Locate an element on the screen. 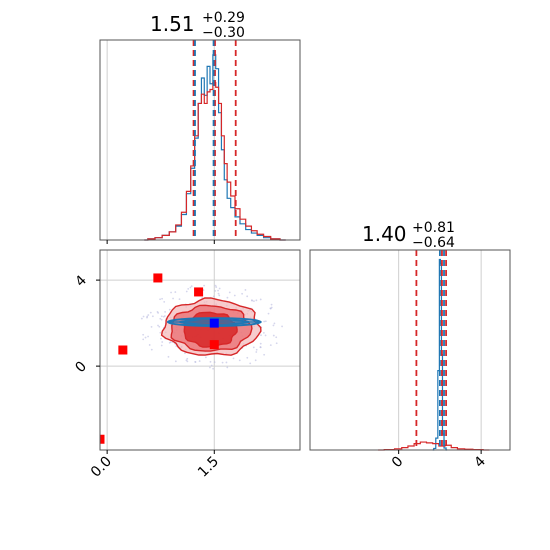 The image size is (550, 550). y-tick-label-1: 4 is located at coordinates (81, 281).